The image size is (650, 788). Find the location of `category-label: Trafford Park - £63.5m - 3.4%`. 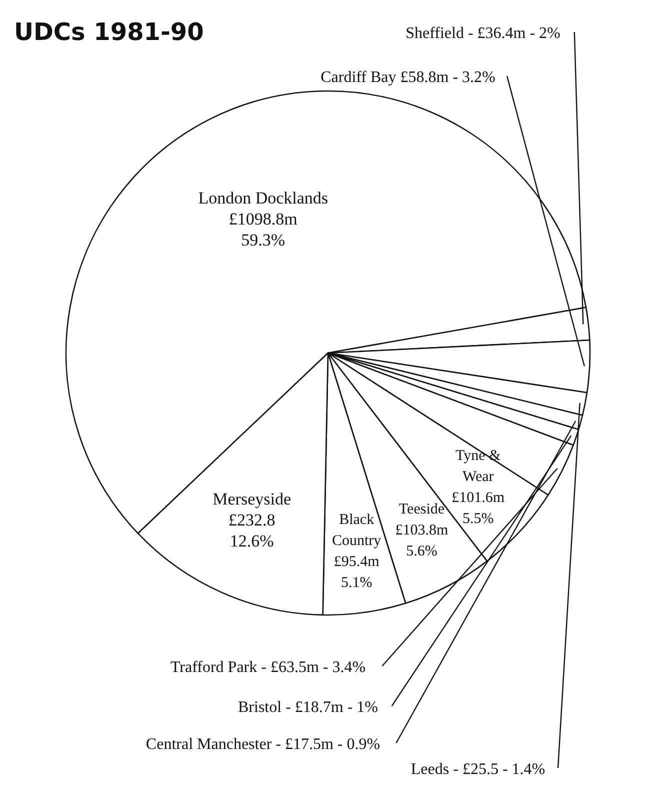

category-label: Trafford Park - £63.5m - 3.4% is located at coordinates (268, 667).